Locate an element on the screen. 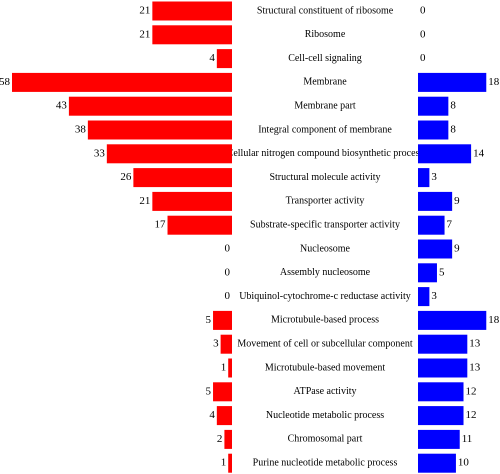 This screenshot has height=474, width=500. category-label: Membrane is located at coordinates (325, 82).